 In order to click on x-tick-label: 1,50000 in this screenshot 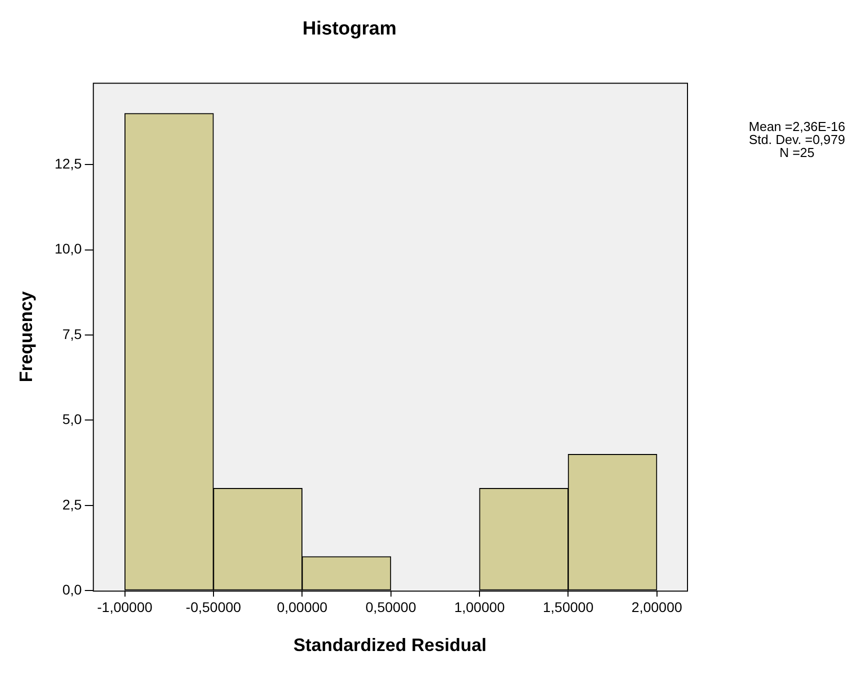, I will do `click(568, 606)`.